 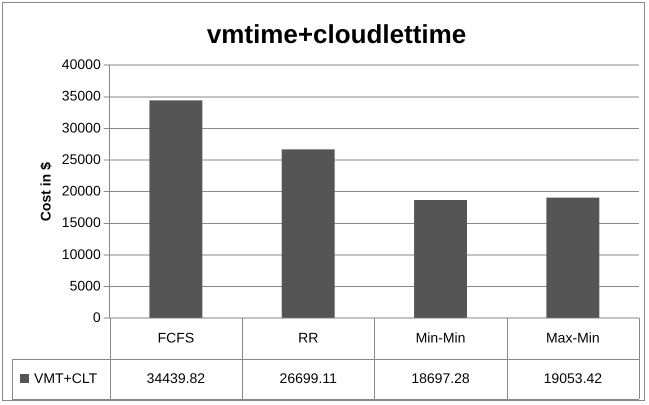 I want to click on data-label: 18697.28, so click(x=440, y=378).